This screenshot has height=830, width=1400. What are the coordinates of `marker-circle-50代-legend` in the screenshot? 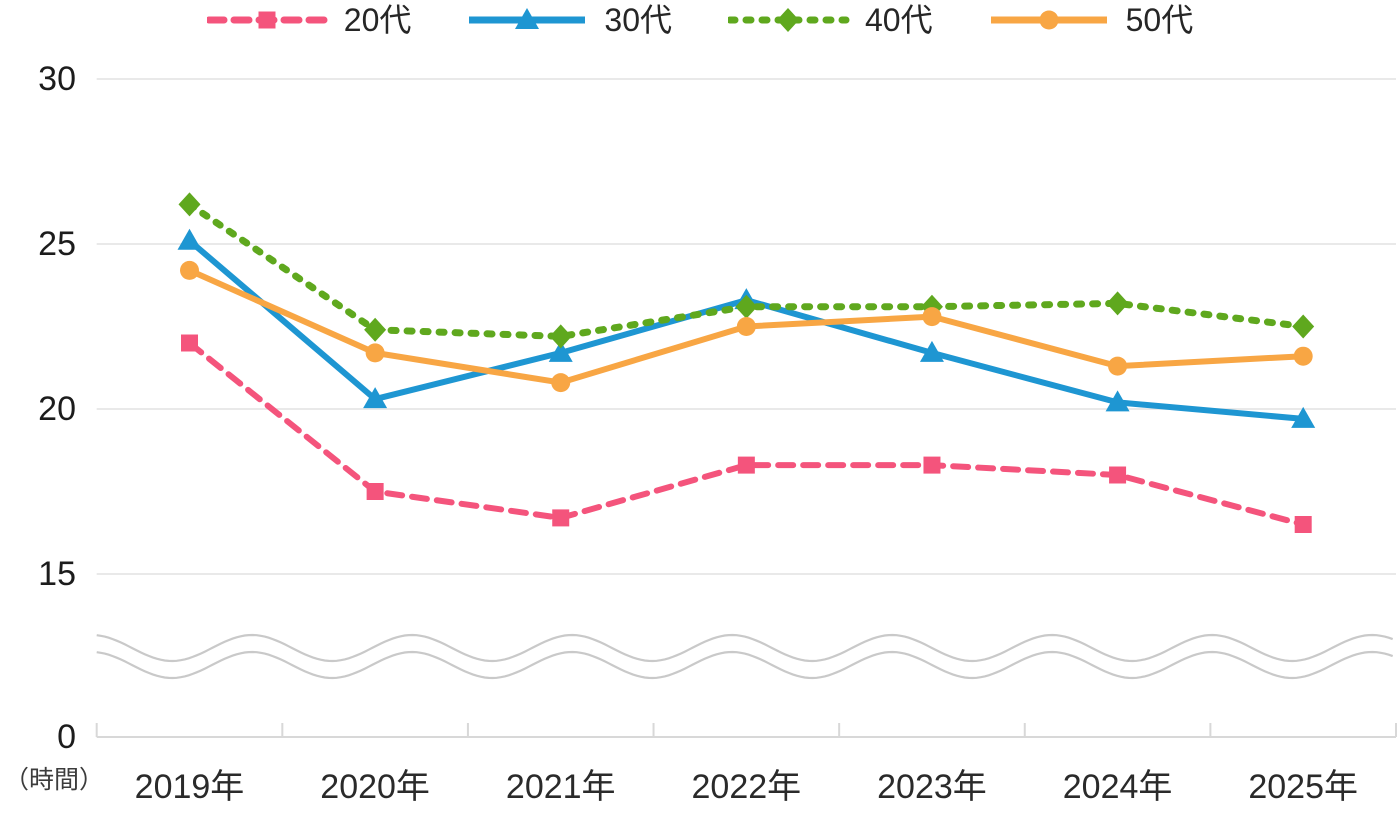 It's located at (1049, 20).